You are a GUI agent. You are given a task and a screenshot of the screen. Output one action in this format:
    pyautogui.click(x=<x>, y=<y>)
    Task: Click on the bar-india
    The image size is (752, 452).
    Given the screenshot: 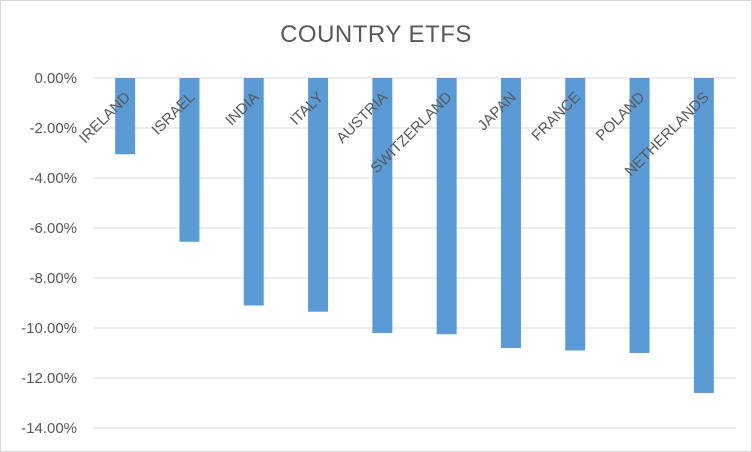 What is the action you would take?
    pyautogui.click(x=253, y=192)
    